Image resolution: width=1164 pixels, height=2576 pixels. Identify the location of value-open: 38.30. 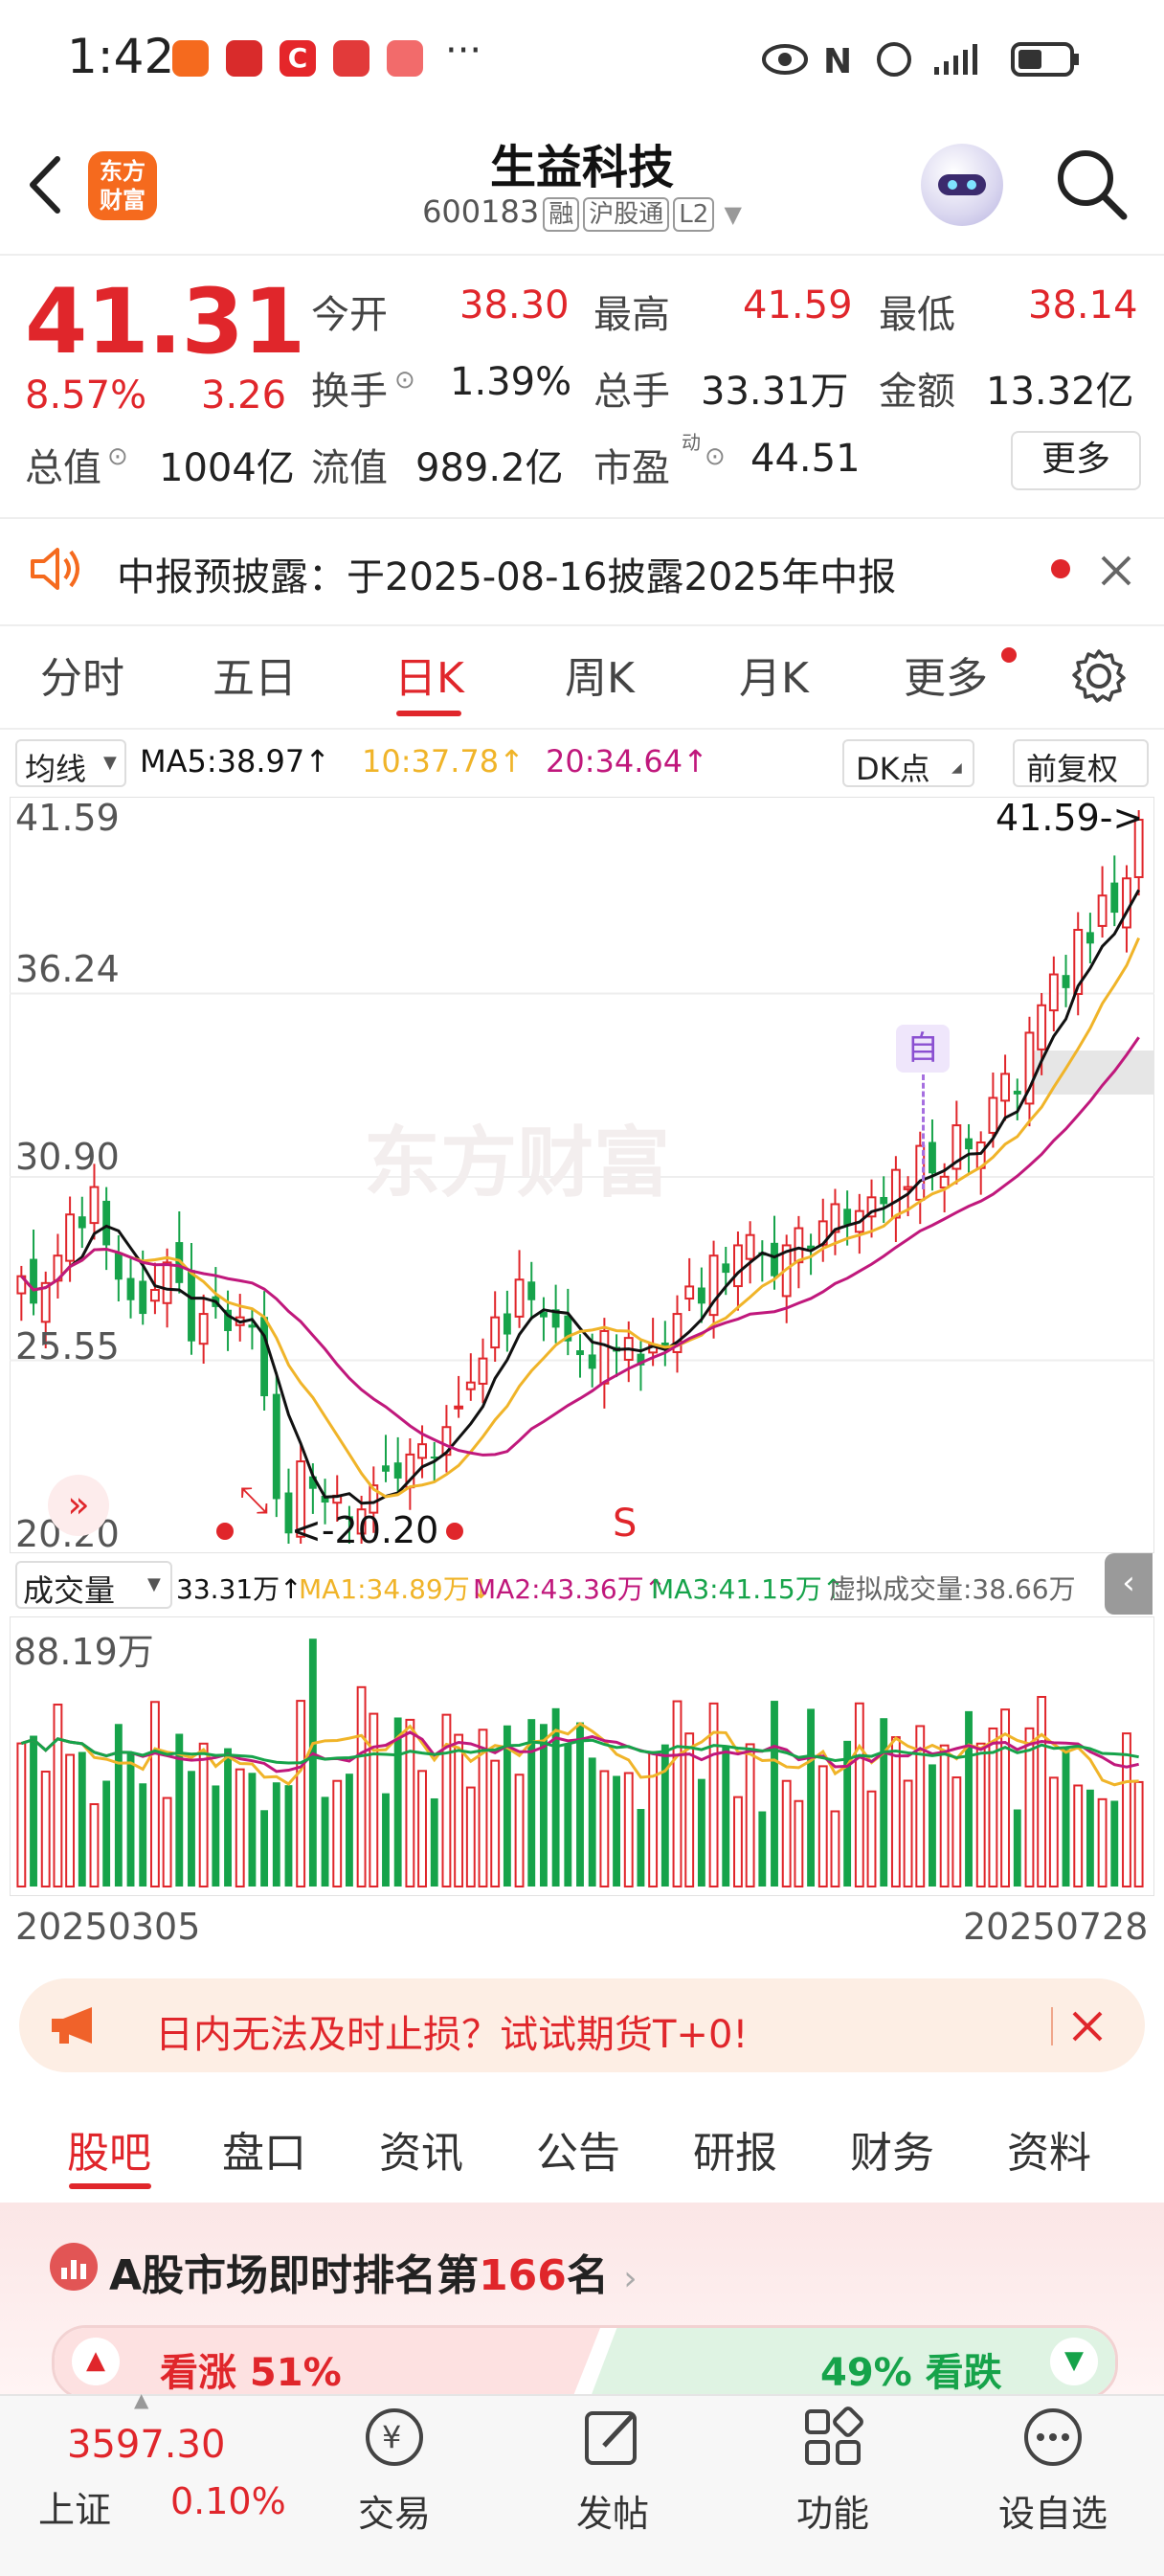
(514, 305).